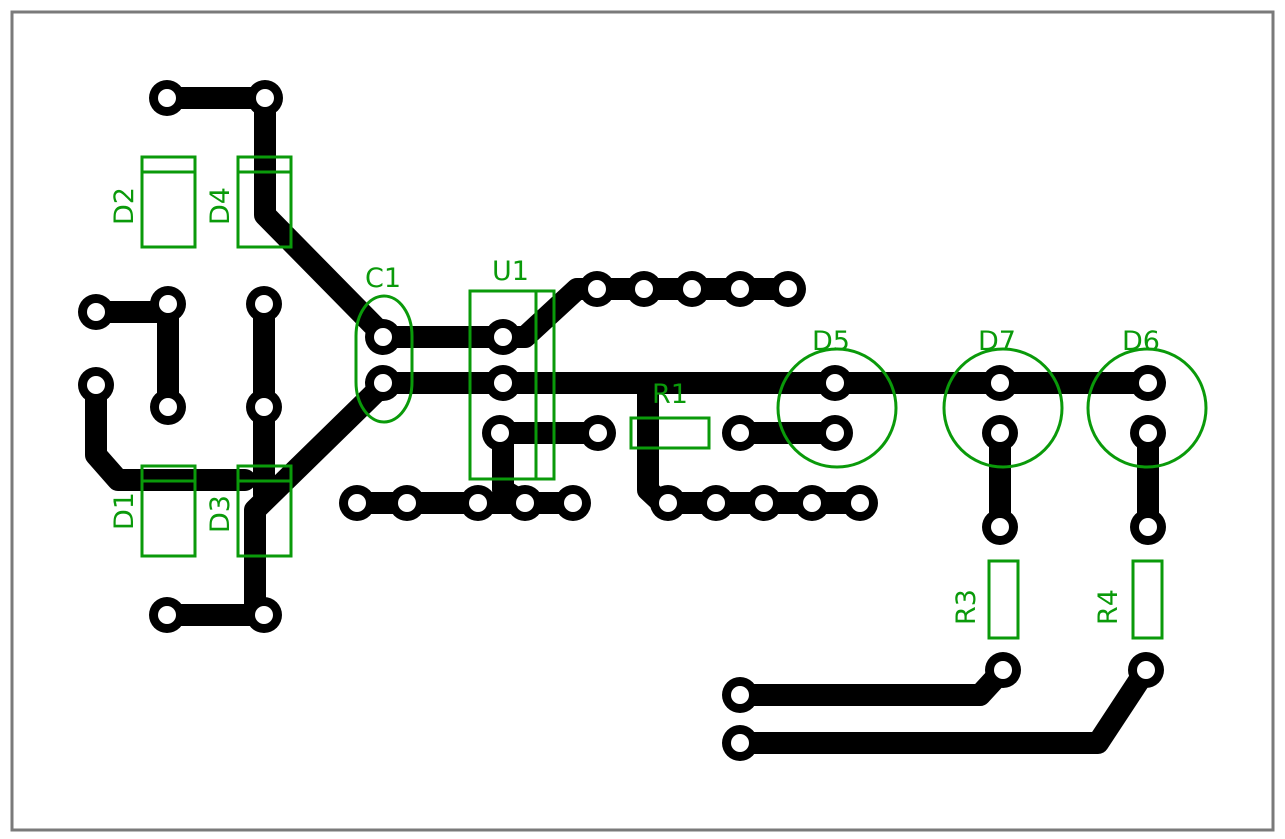  Describe the element at coordinates (383, 278) in the screenshot. I see `label-c1: C1` at that location.